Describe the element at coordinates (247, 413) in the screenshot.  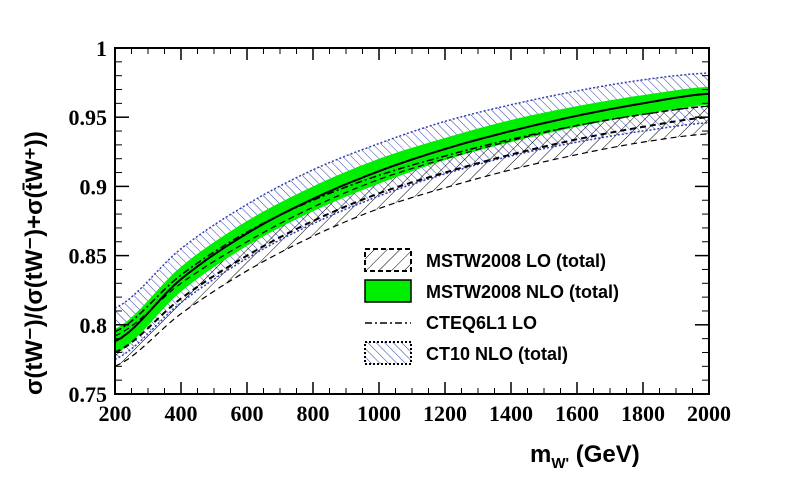
I see `x-tick-label: 600` at that location.